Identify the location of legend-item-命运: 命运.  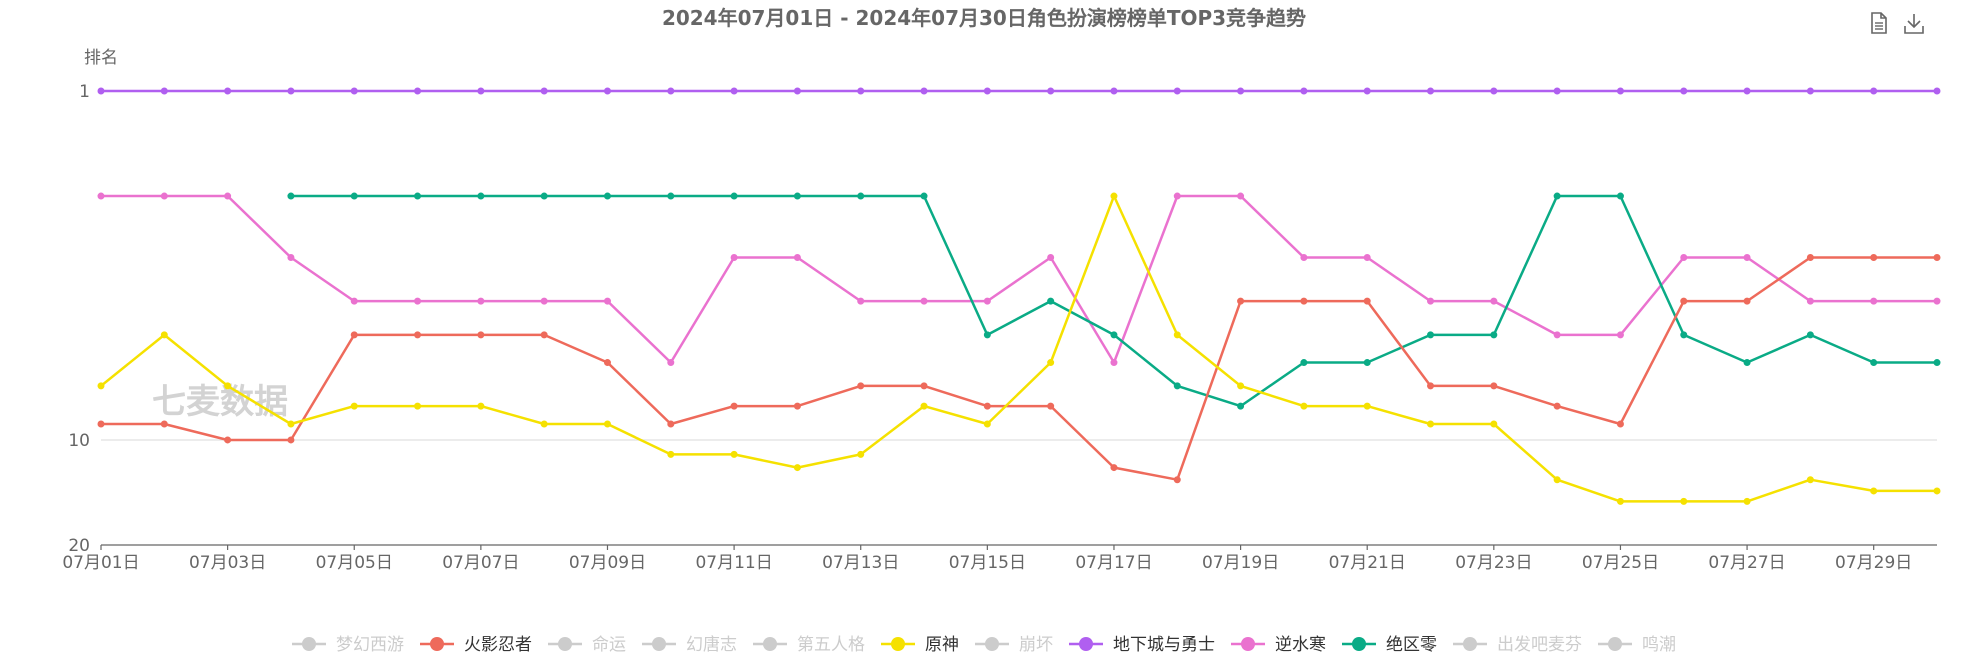
(587, 645).